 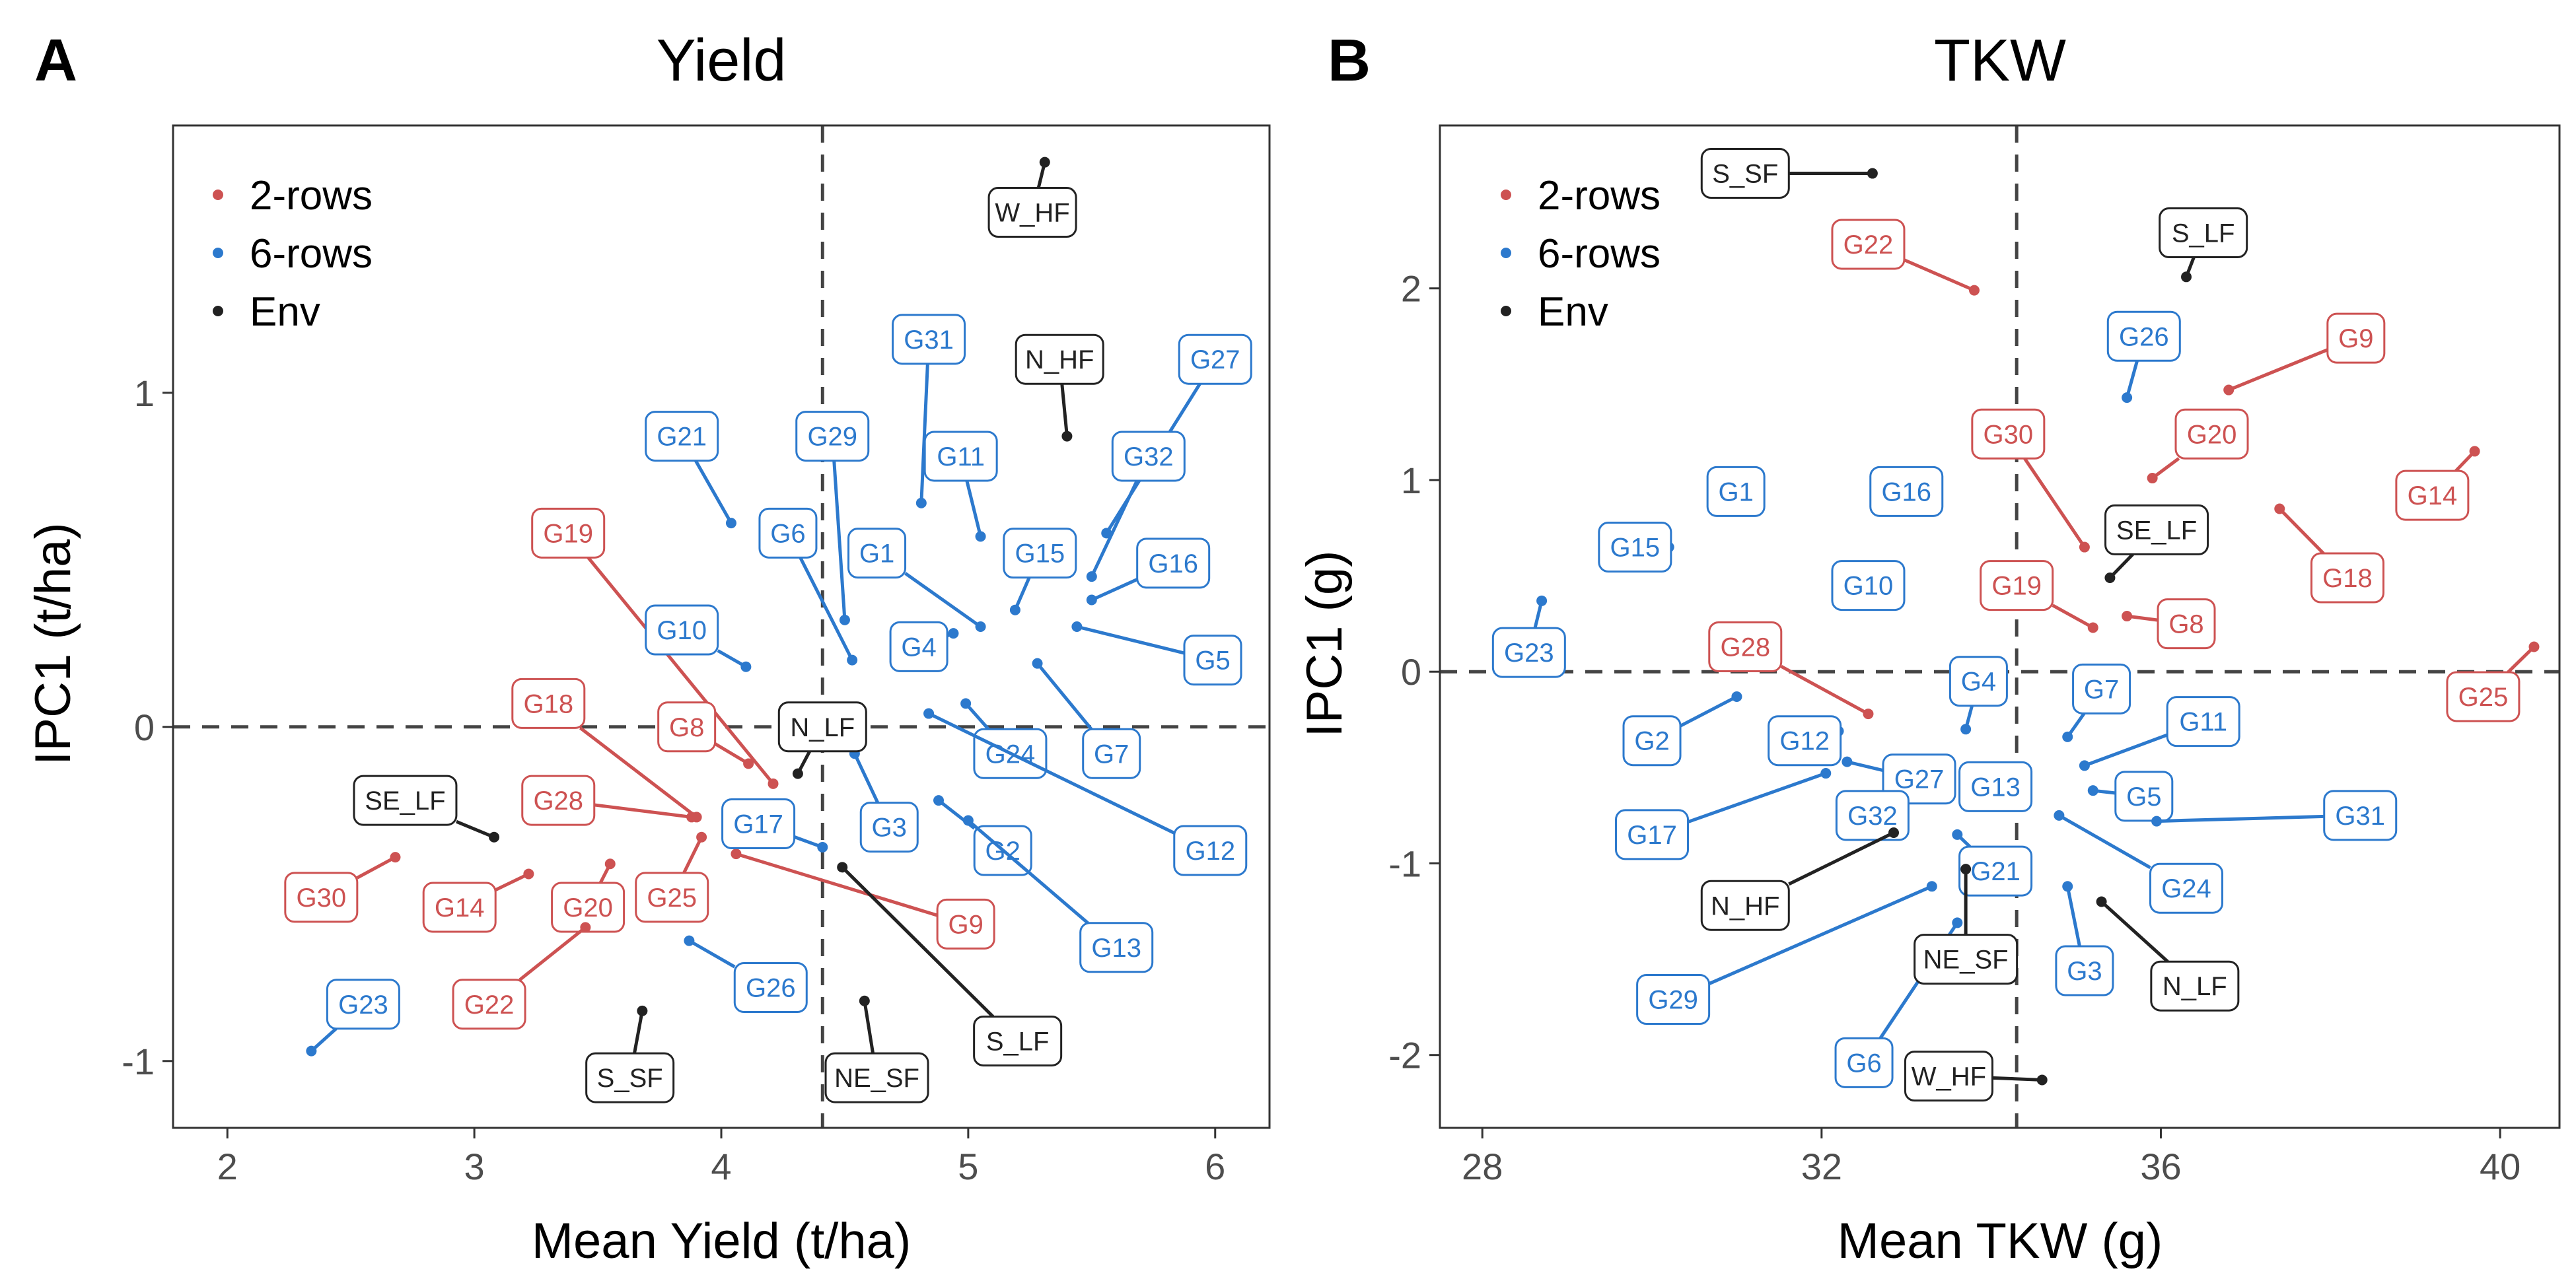 I want to click on p0-label-box-g18, so click(x=548, y=703).